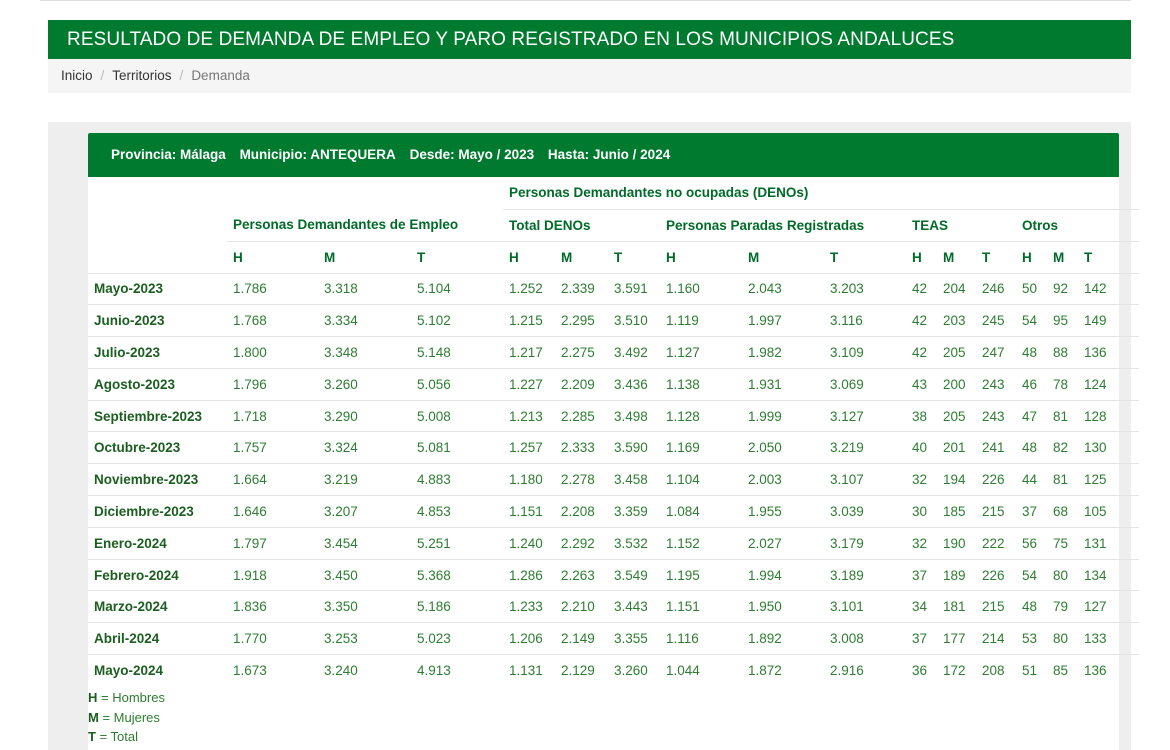  I want to click on table-cell: 1.233, so click(529, 606).